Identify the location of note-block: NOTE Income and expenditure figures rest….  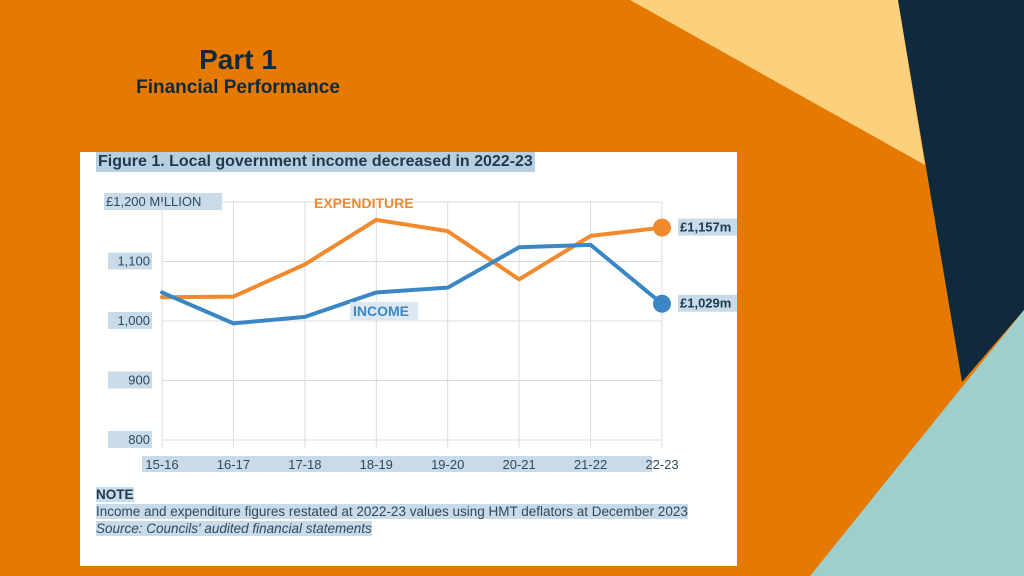
(411, 511).